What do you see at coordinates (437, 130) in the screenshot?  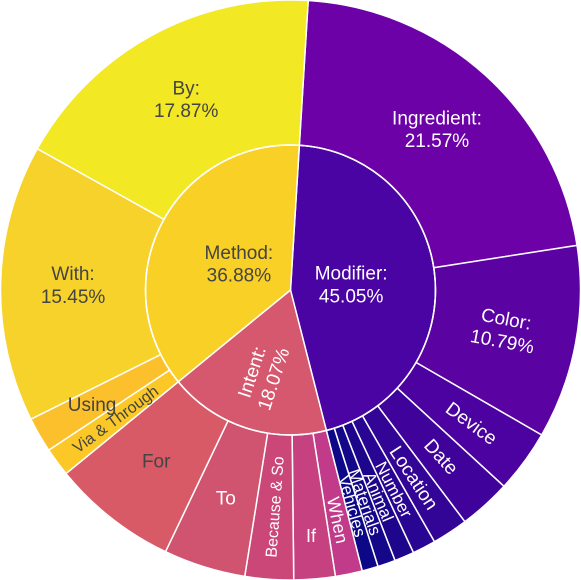 I see `slice-label-ingredient: Ingredient: 21.57%` at bounding box center [437, 130].